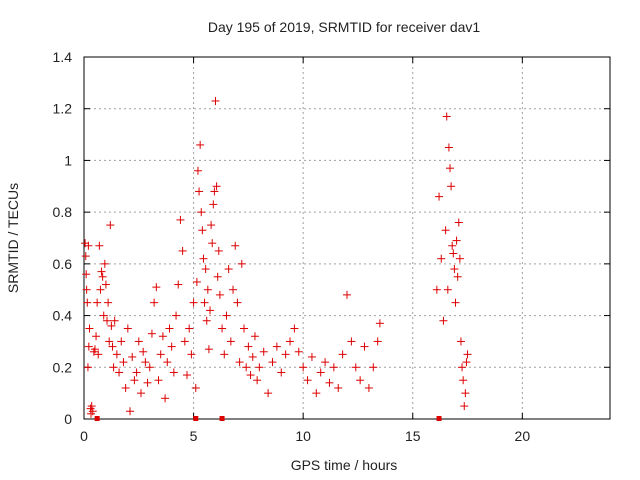 This screenshot has height=480, width=640. What do you see at coordinates (194, 436) in the screenshot?
I see `x-tick-label: 5` at bounding box center [194, 436].